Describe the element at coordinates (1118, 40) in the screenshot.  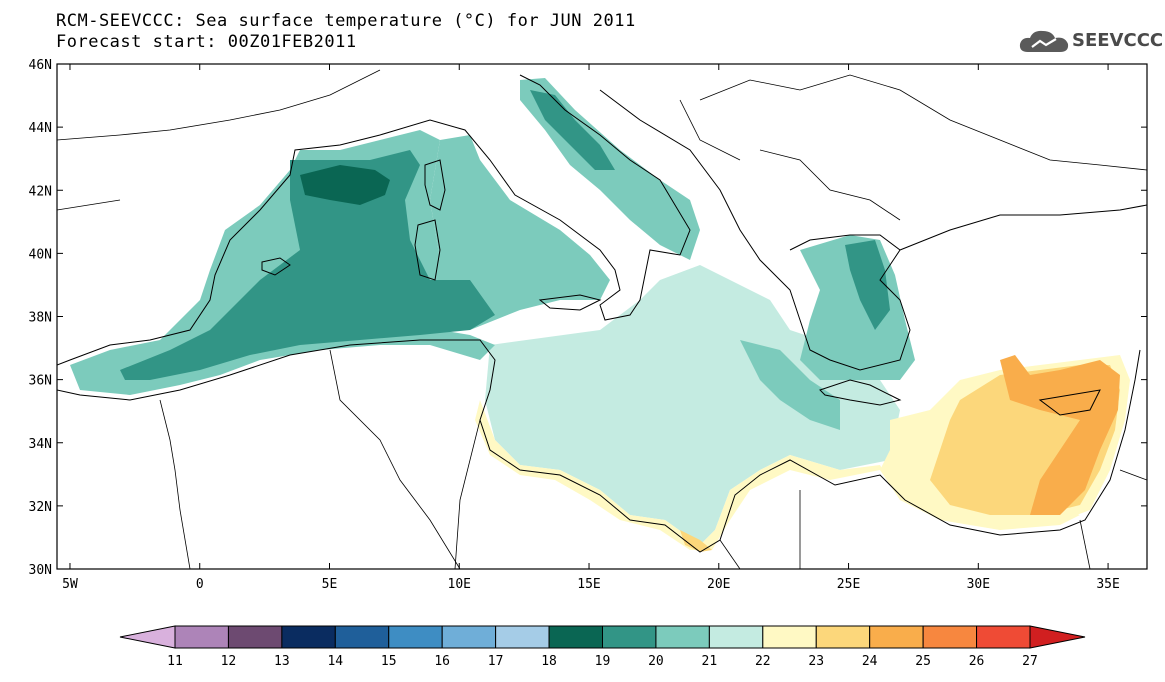
I see `logo-text: SEEVCCC` at that location.